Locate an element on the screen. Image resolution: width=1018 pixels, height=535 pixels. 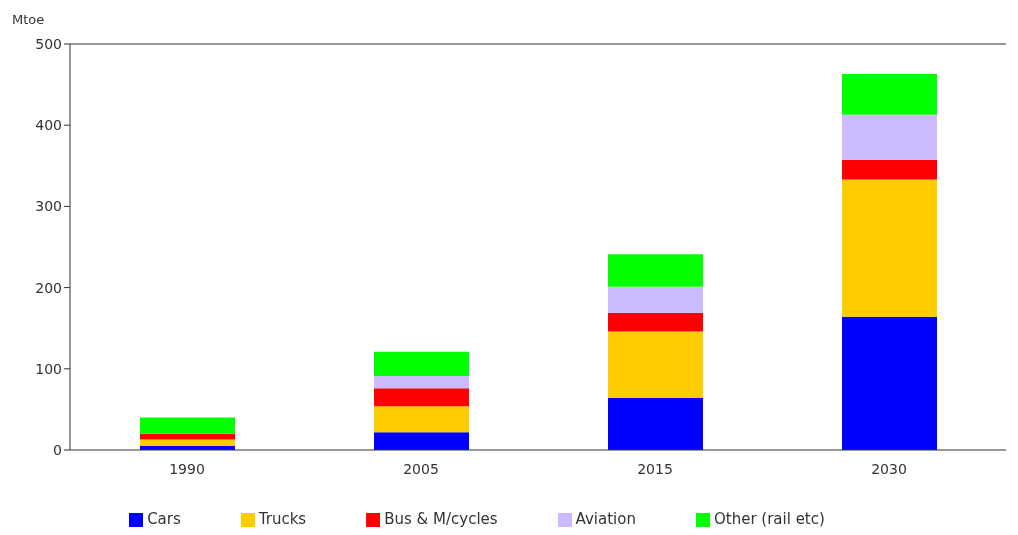
x-tick-label: 2030 is located at coordinates (889, 468).